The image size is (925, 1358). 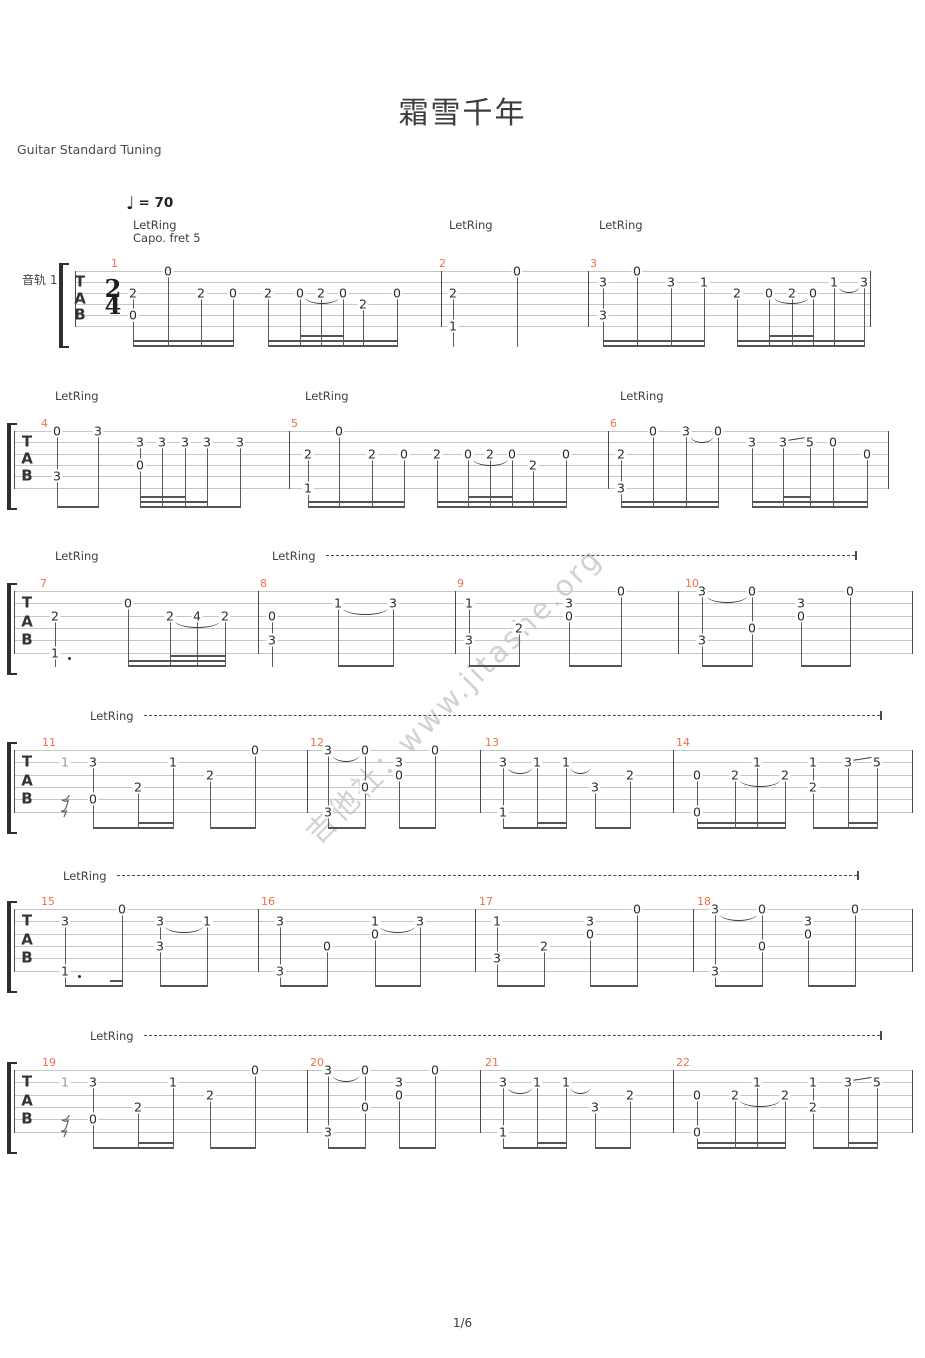 I want to click on augmentation-dot, so click(x=69, y=658).